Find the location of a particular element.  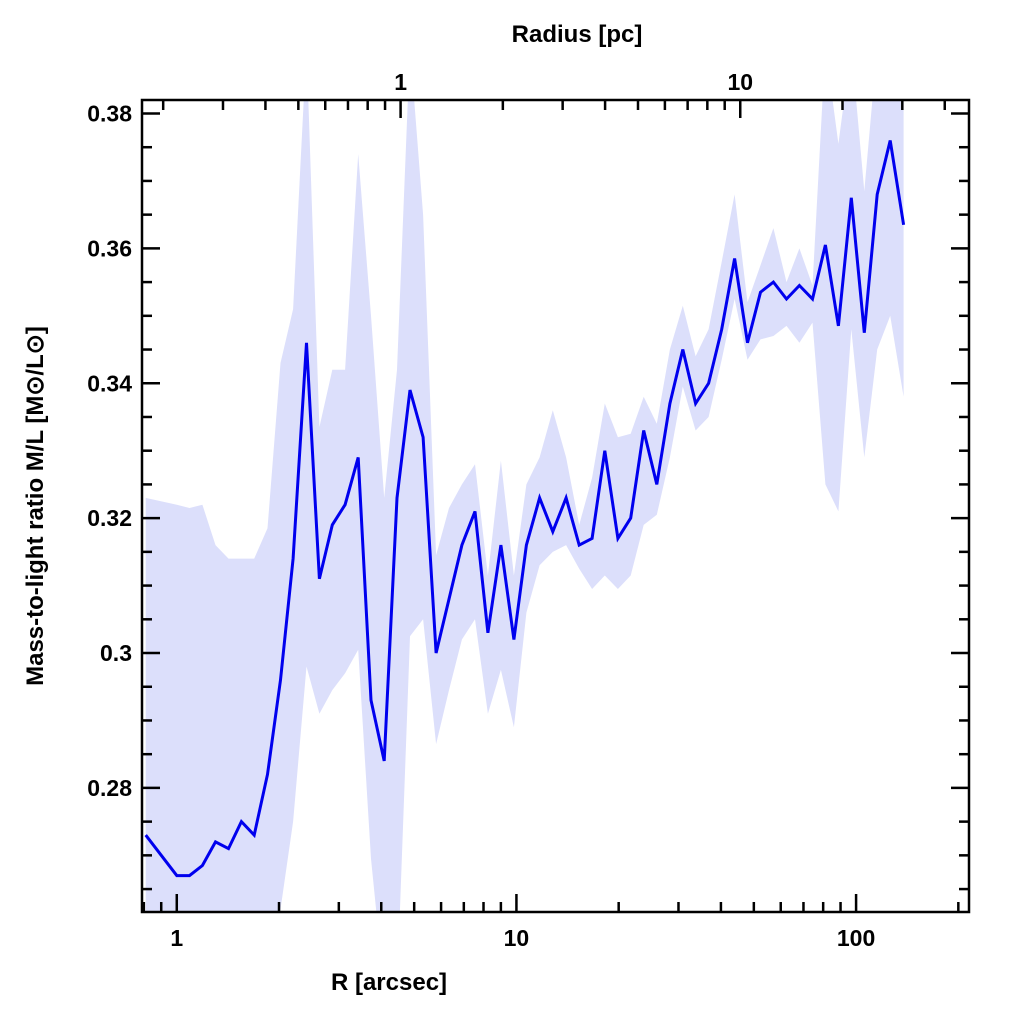

x-tick-label: 10 is located at coordinates (517, 938).